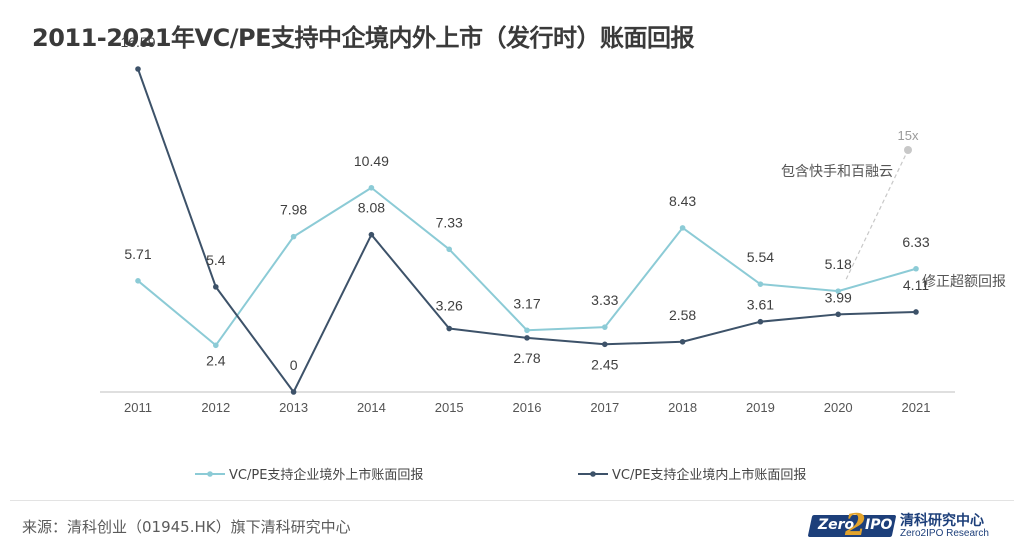  Describe the element at coordinates (760, 321) in the screenshot. I see `data-point-domestic-2019` at that location.